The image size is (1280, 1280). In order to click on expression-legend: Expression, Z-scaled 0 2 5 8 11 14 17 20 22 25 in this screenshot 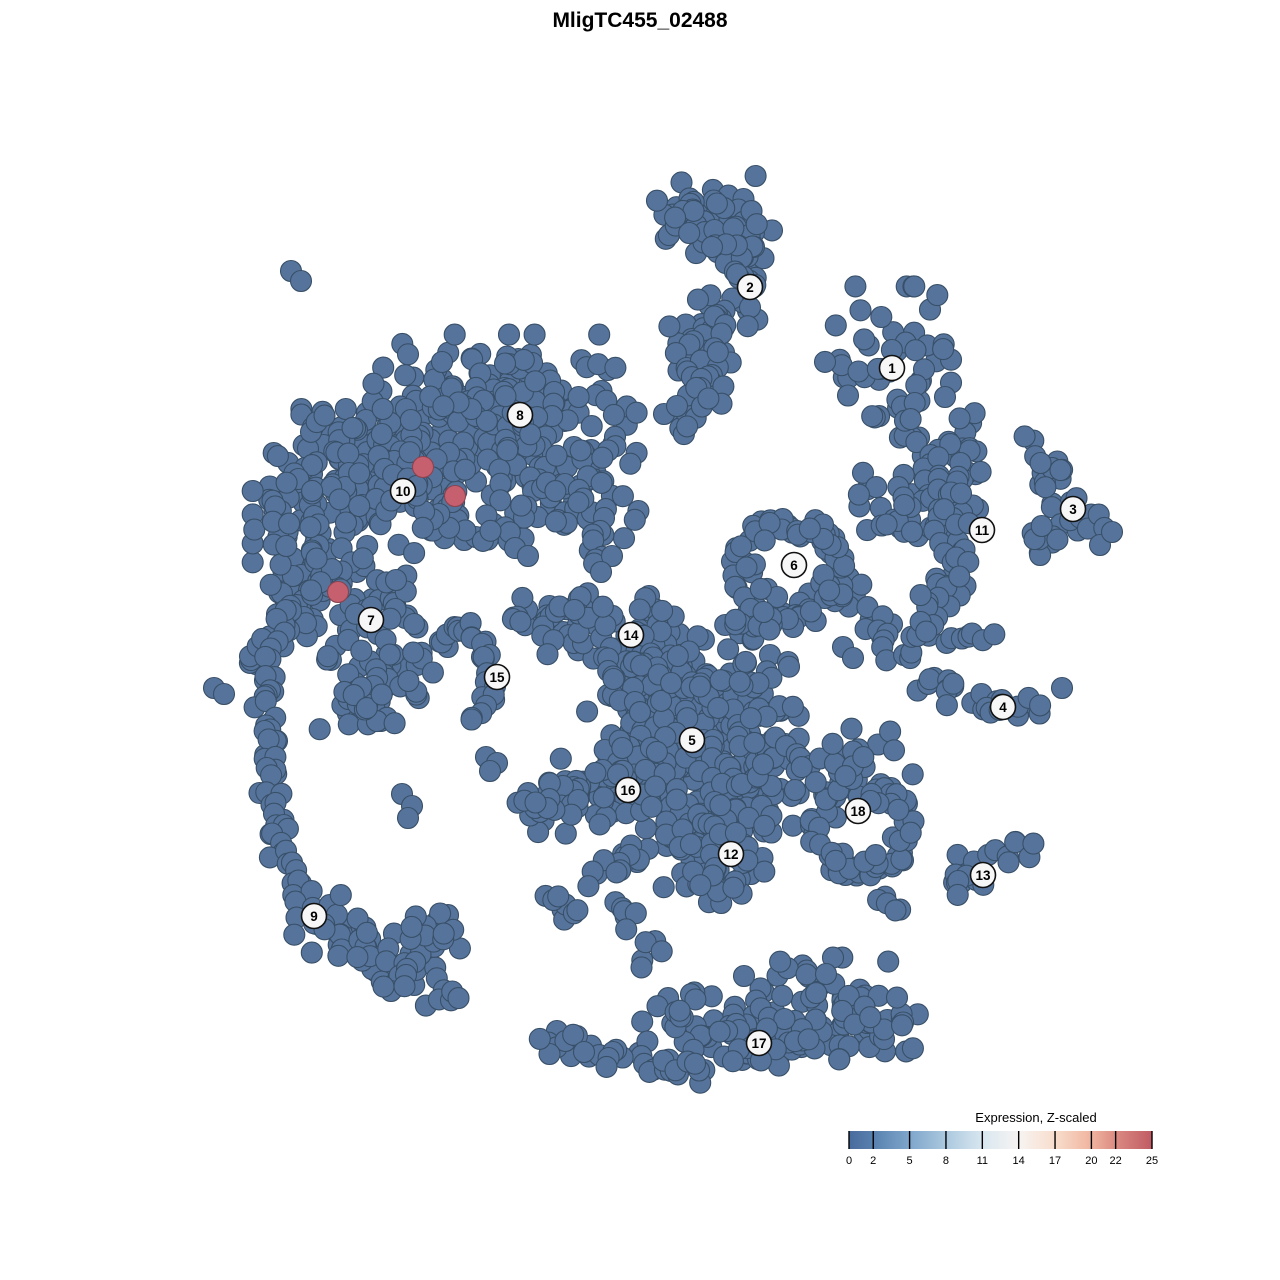, I will do `click(1002, 1138)`.